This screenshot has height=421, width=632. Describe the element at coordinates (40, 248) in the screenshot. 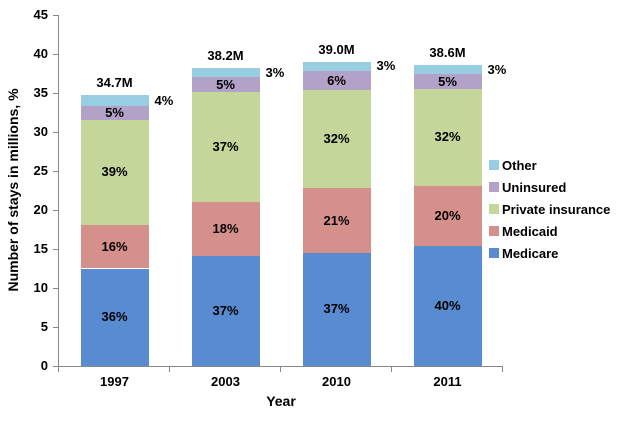

I see `y-tick-label: 15` at that location.